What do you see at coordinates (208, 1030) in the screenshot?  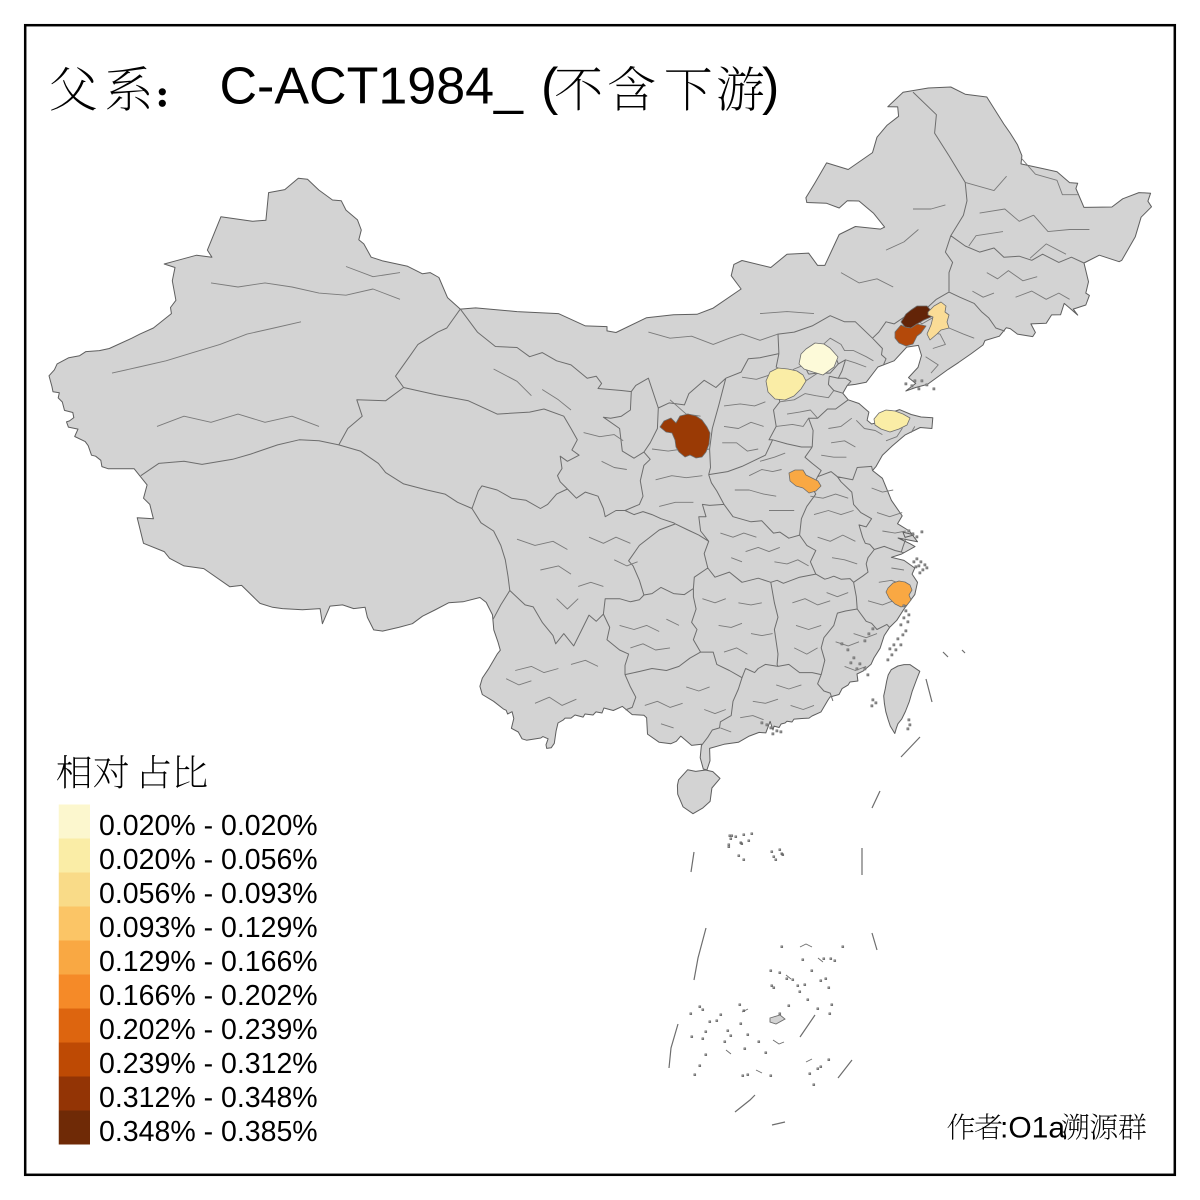 I see `svg-text: 0.202% - 0.239%` at bounding box center [208, 1030].